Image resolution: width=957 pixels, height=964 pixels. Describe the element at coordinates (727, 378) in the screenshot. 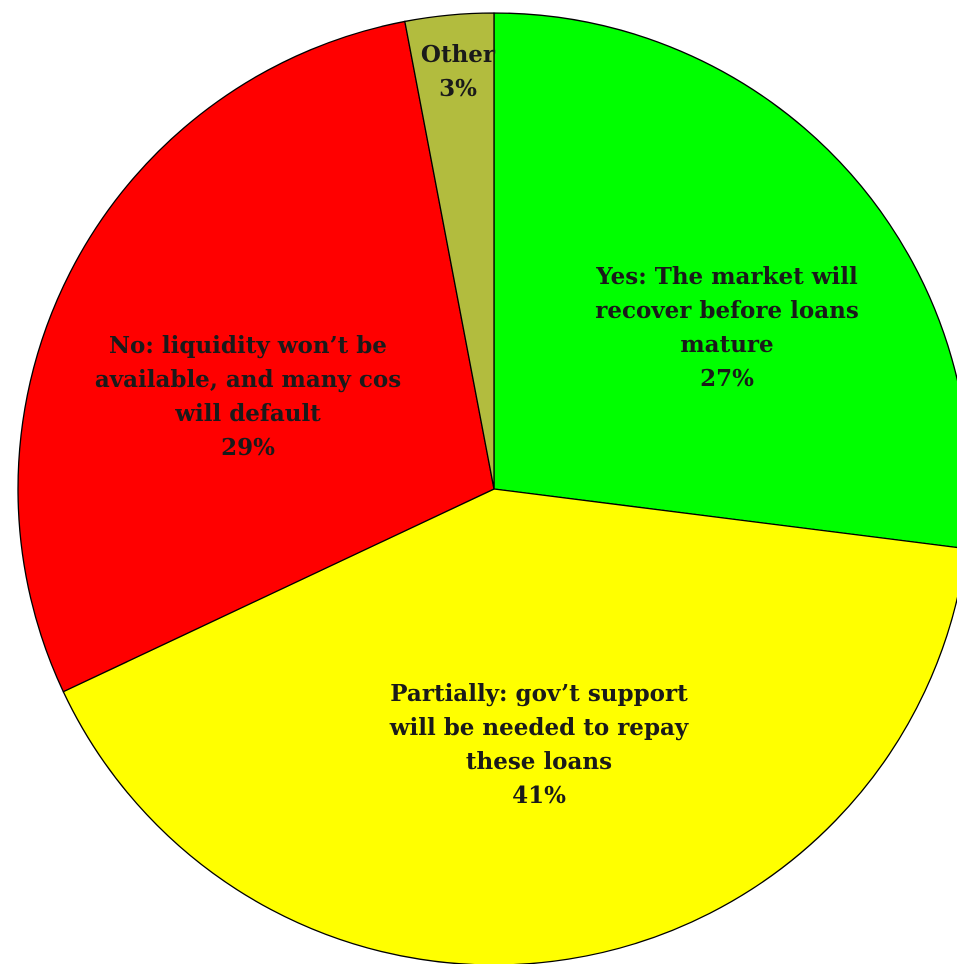

I see `slice-percent-label: 27%` at that location.